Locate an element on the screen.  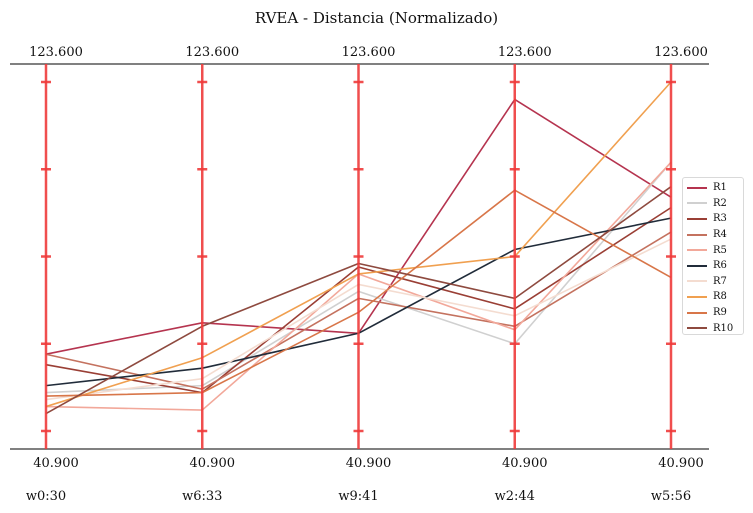
legend-label: R8 is located at coordinates (720, 297).